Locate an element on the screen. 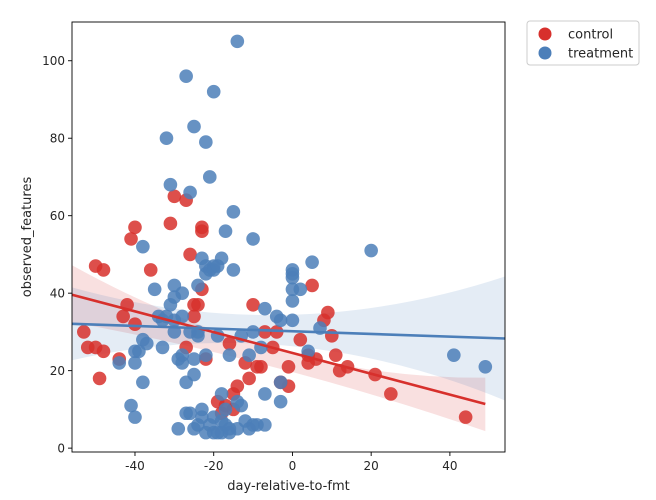 This screenshot has height=500, width=656. y-tick-label: 20 is located at coordinates (57, 371).